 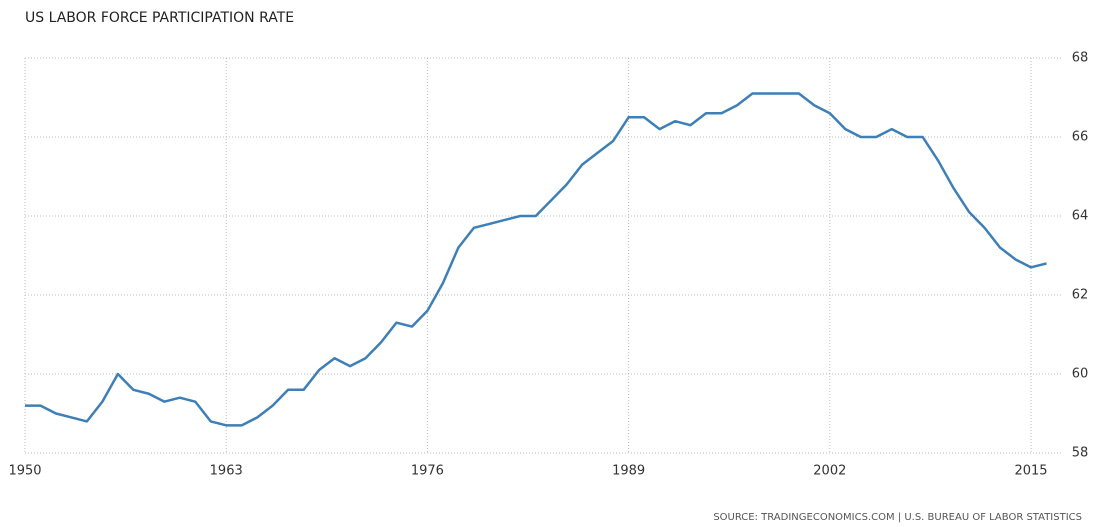 I want to click on y-tick-label: 60, so click(x=1080, y=374).